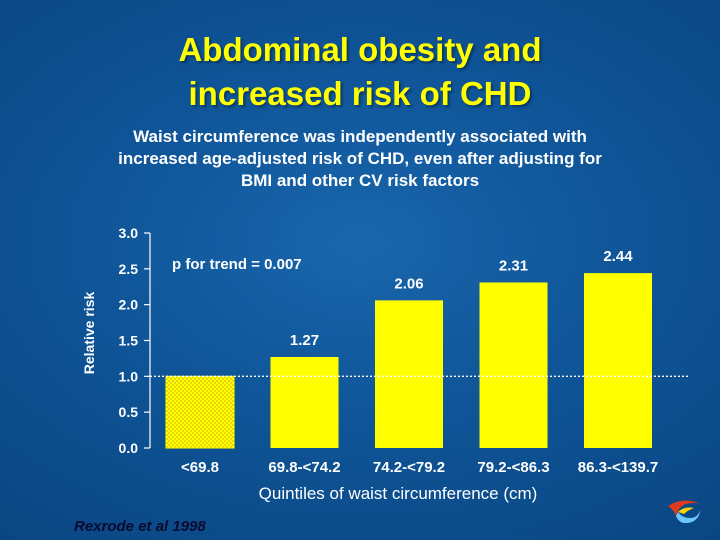 The image size is (720, 540). What do you see at coordinates (129, 233) in the screenshot?
I see `y-tick-label: 3.0` at bounding box center [129, 233].